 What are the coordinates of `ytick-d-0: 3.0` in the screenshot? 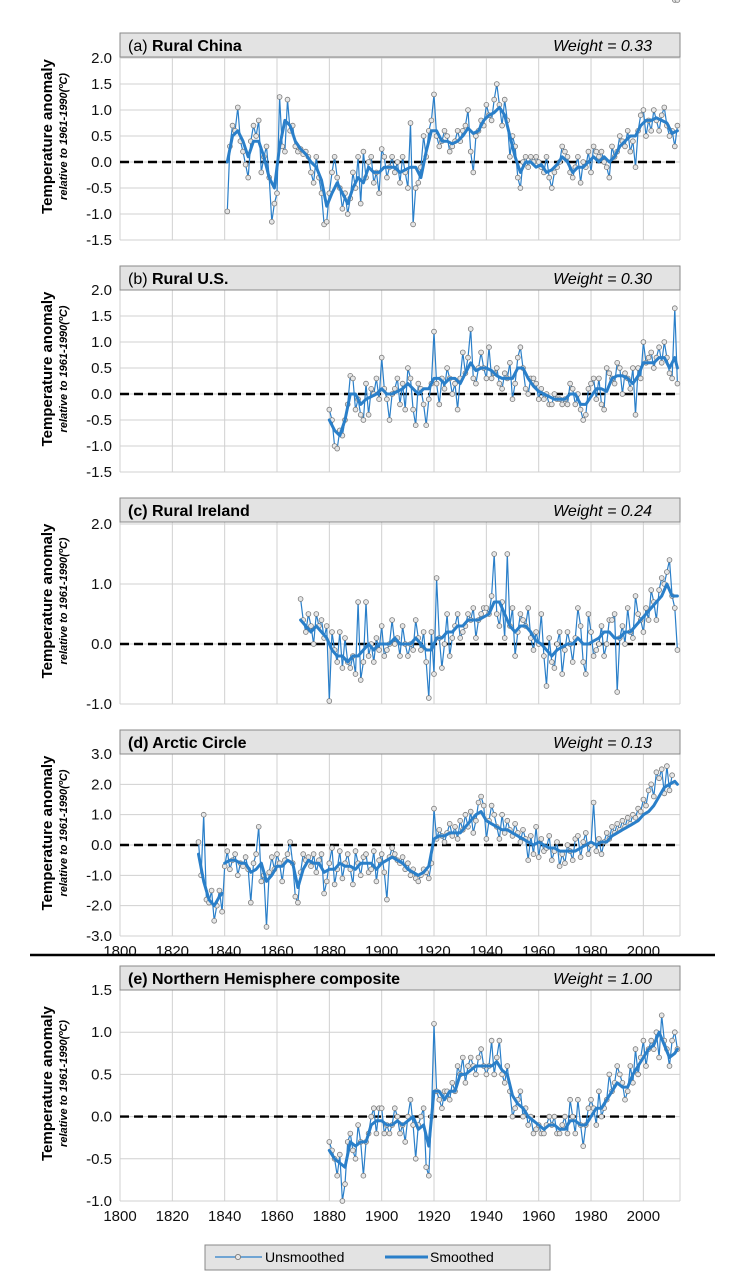 It's located at (101, 754).